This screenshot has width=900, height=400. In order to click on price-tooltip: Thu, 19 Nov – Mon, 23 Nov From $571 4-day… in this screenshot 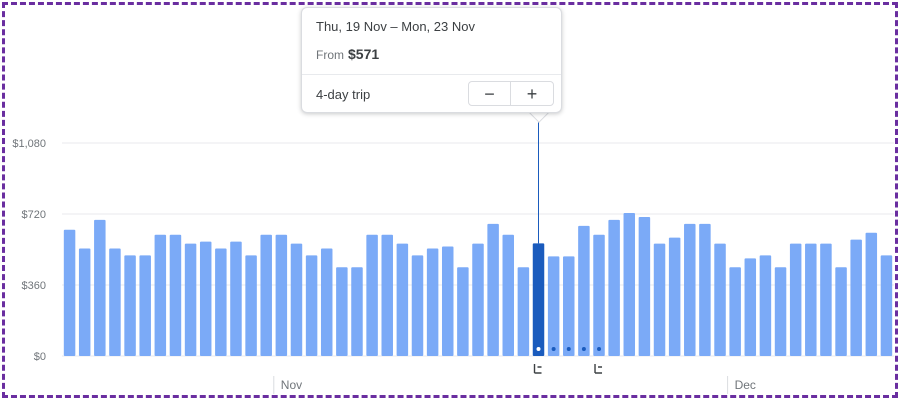, I will do `click(431, 60)`.